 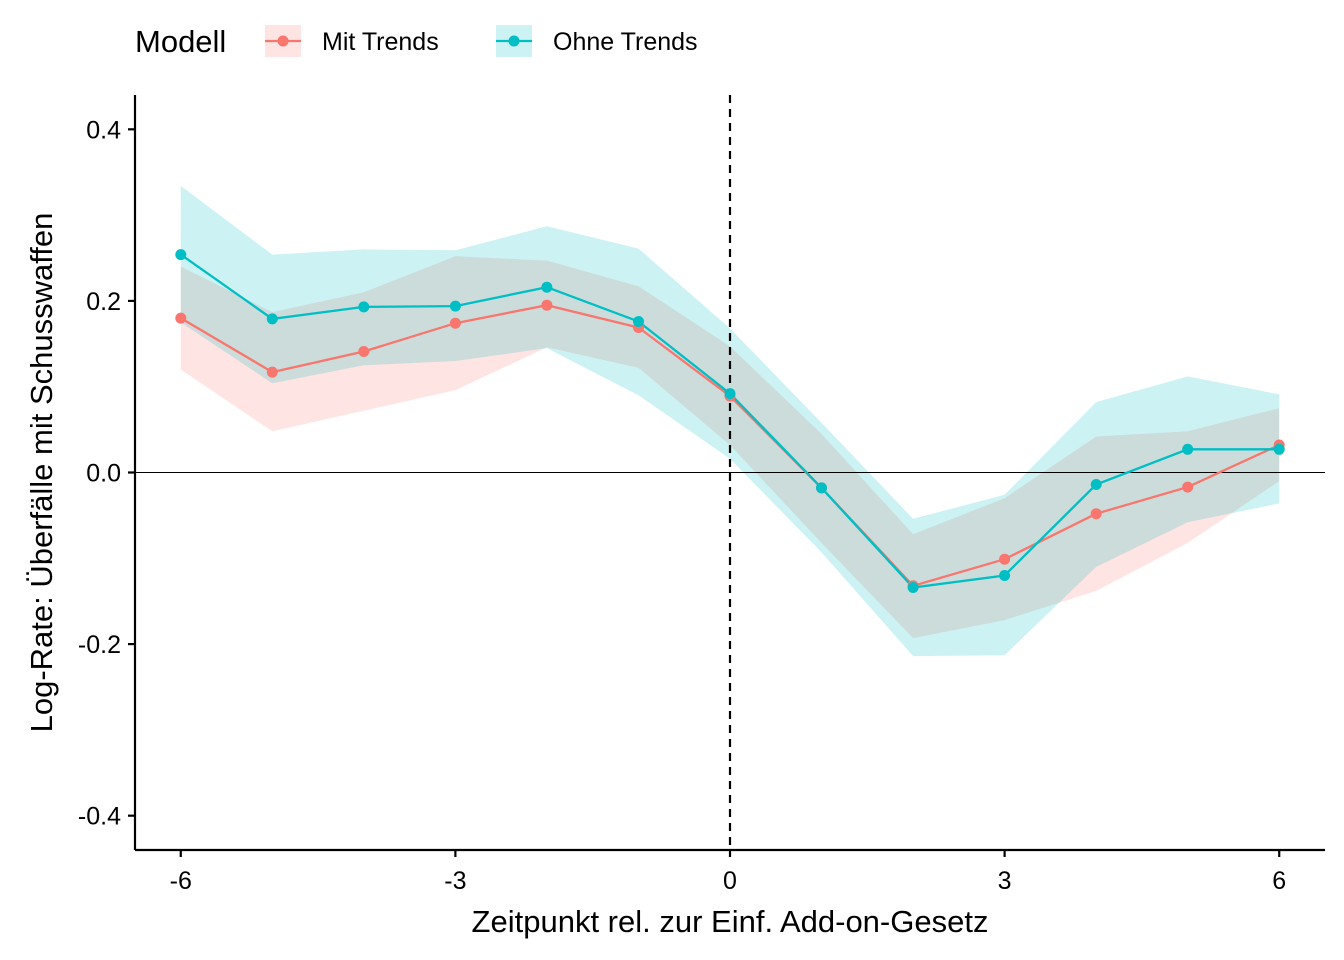 What do you see at coordinates (99, 645) in the screenshot?
I see `y-tick-label: -0.2` at bounding box center [99, 645].